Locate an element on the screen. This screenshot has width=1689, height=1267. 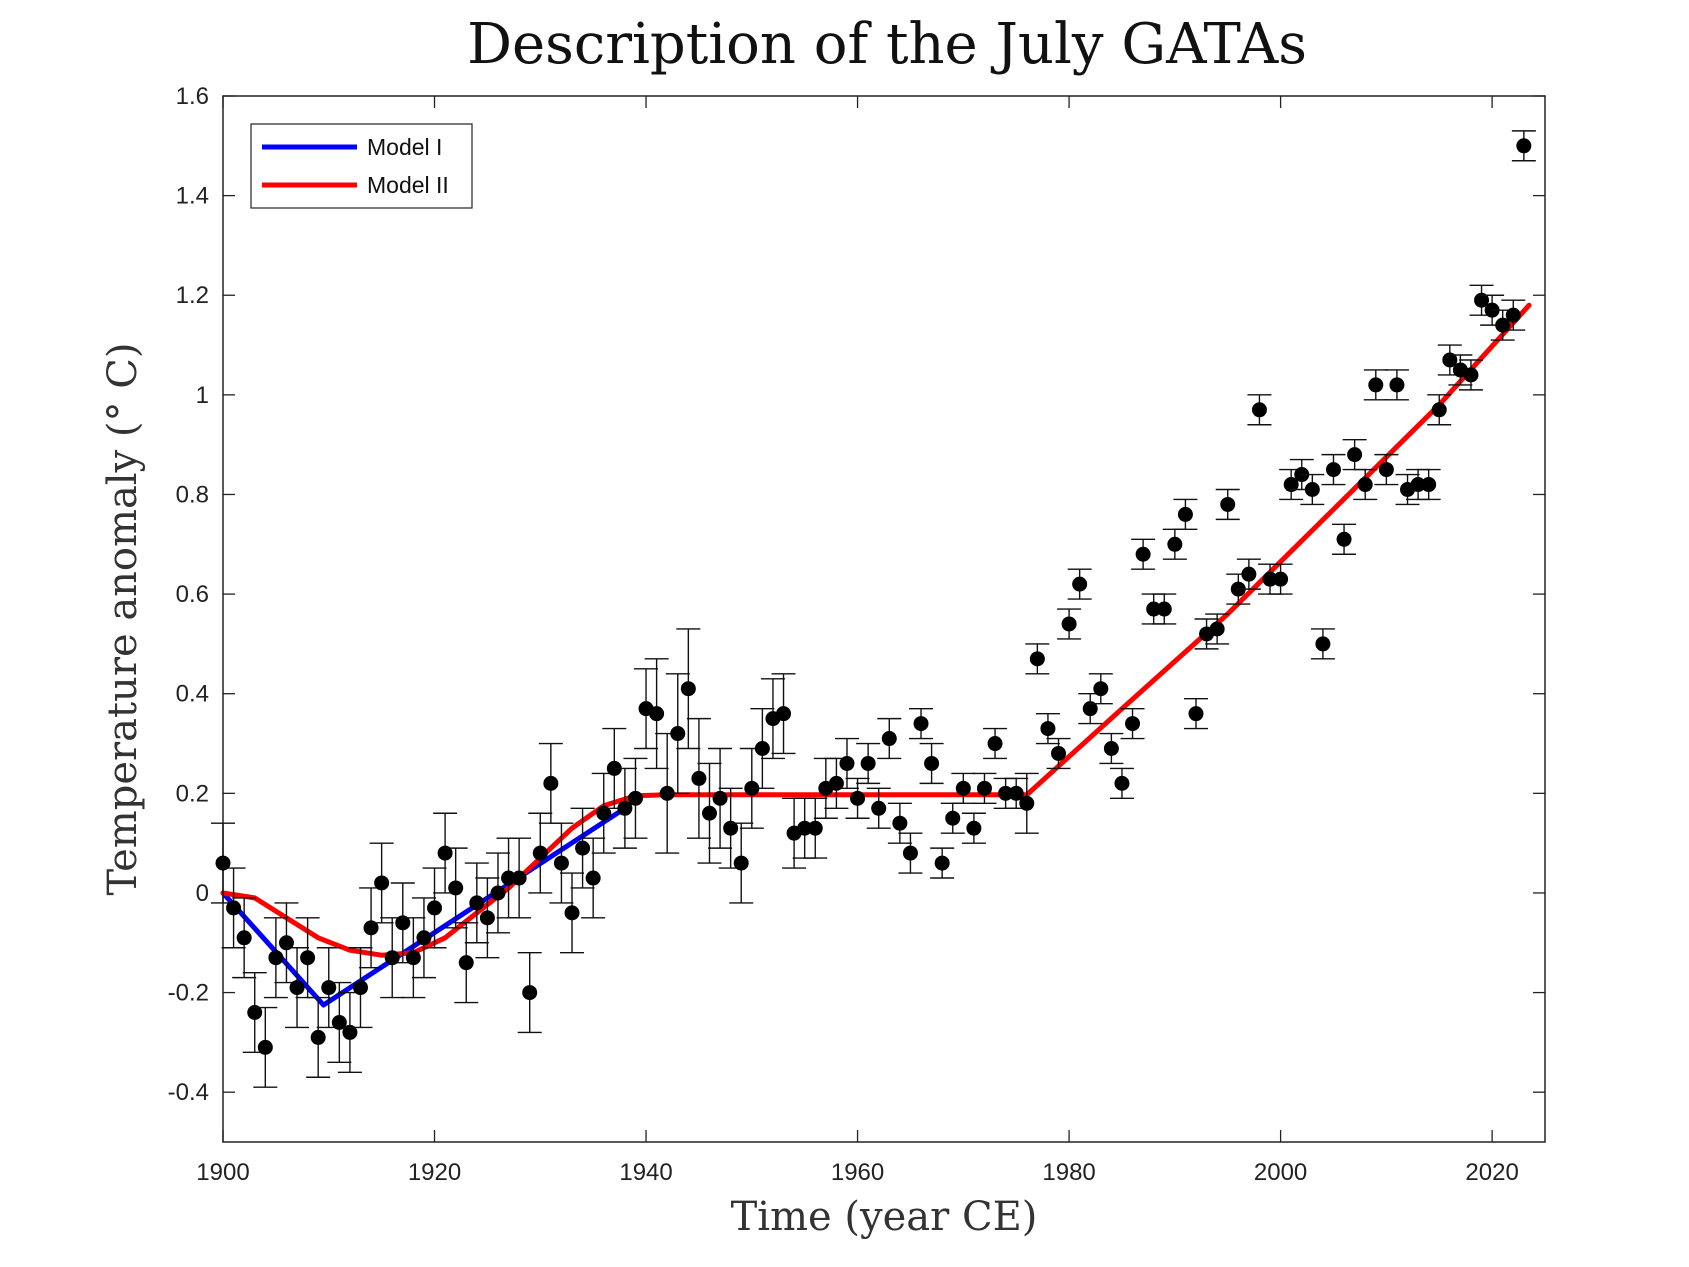
data-point-2009 is located at coordinates (1375, 385).